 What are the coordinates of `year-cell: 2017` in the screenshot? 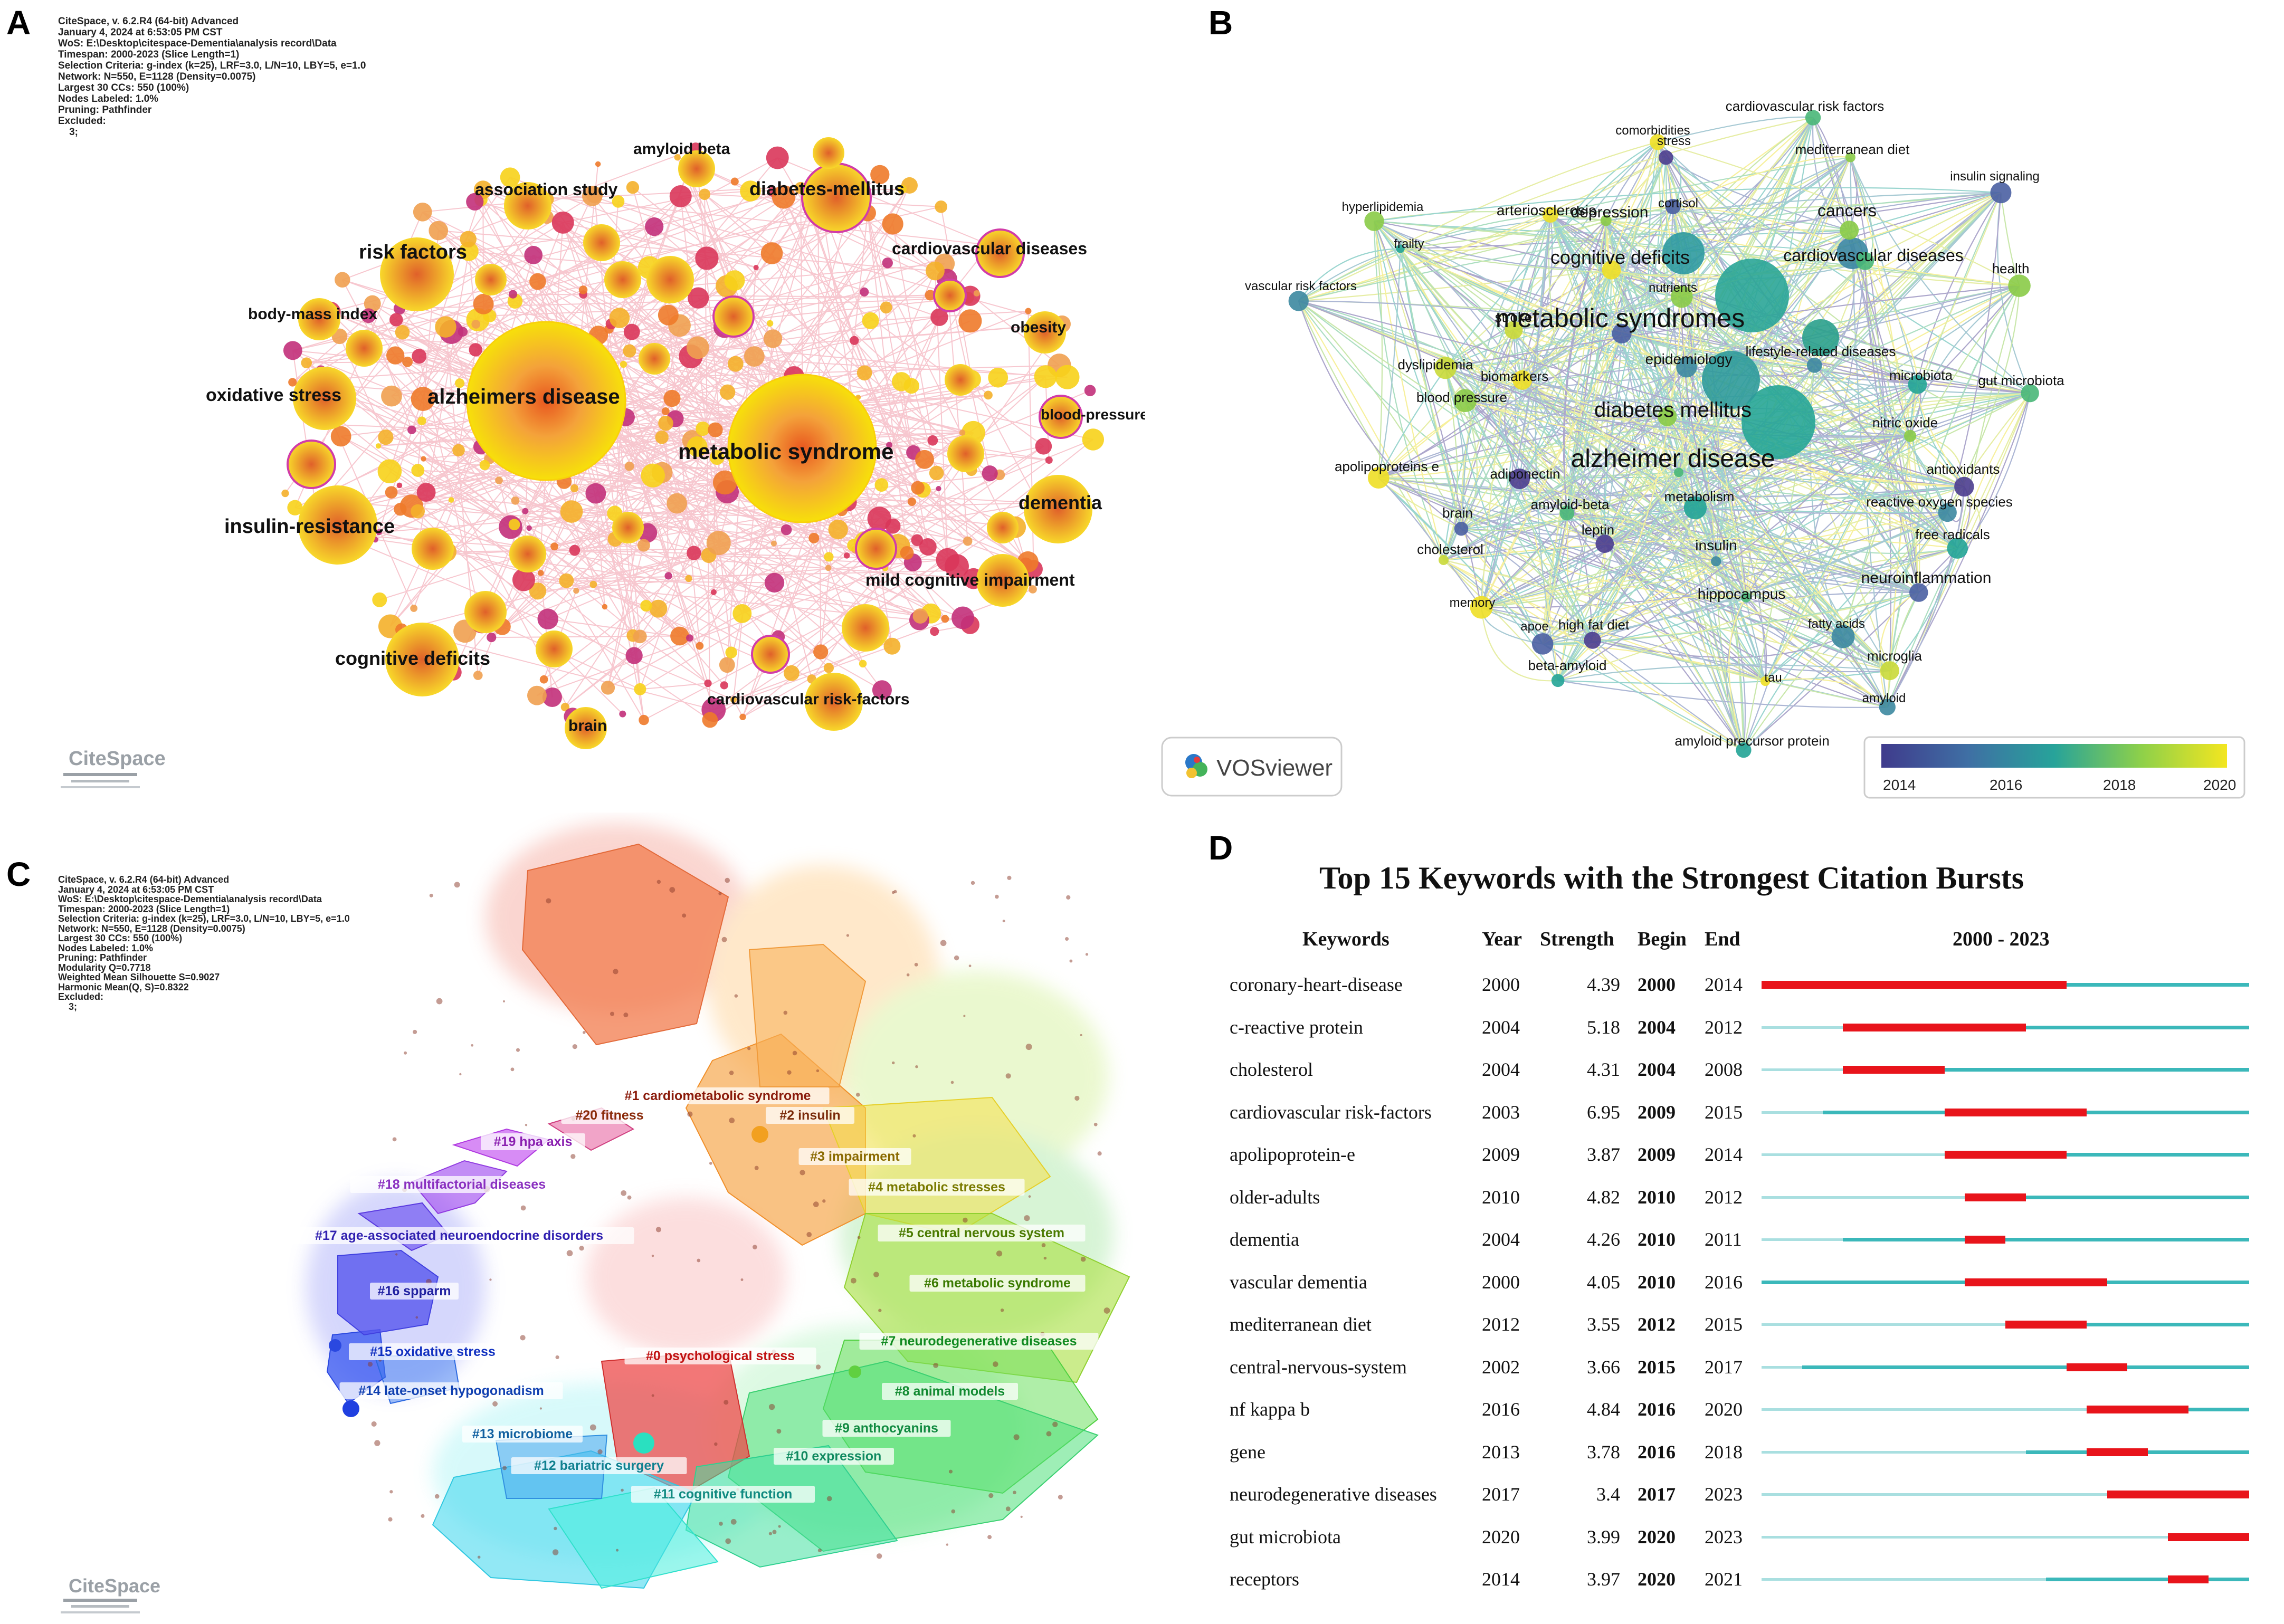 It's located at (1501, 1494).